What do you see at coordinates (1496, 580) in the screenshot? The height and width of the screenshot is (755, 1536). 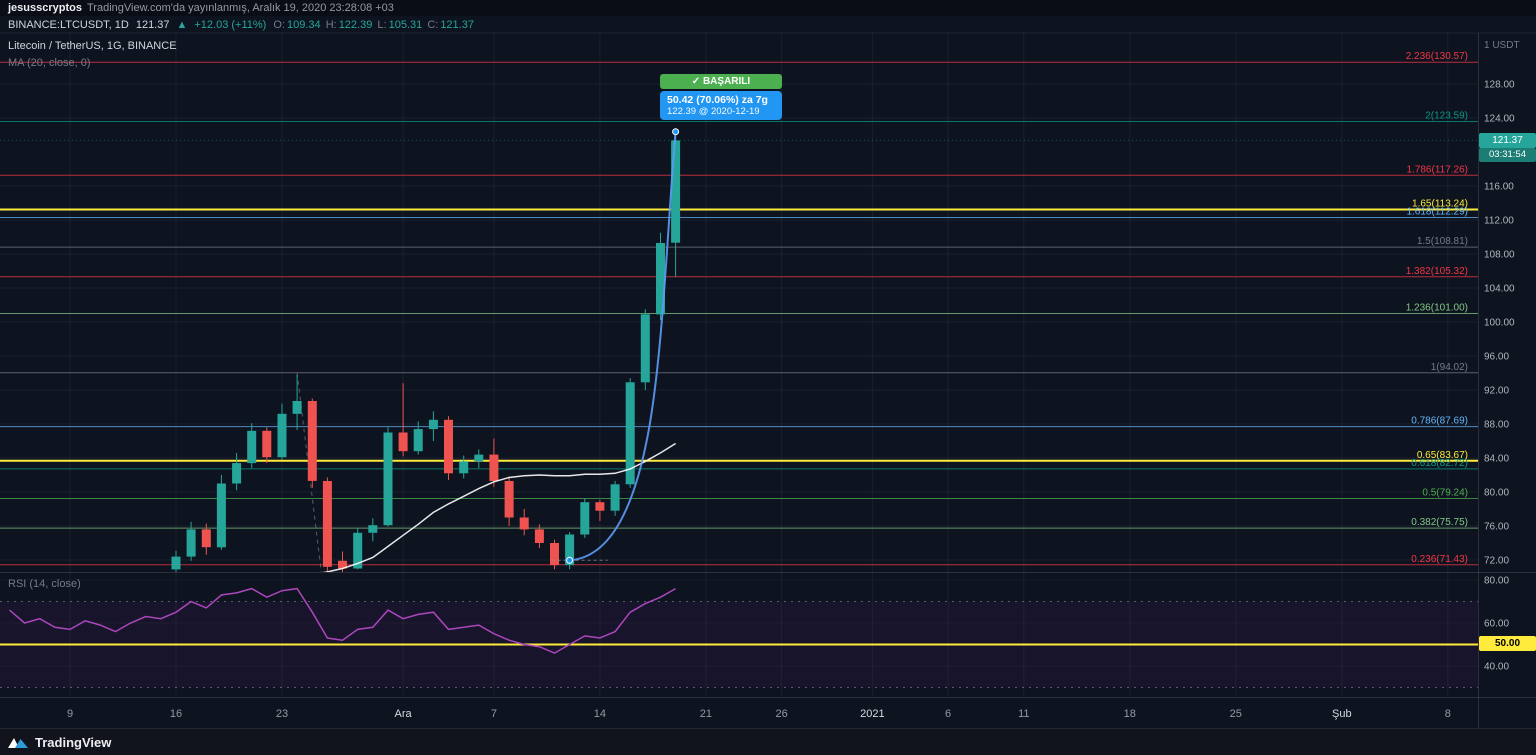 I see `rsi-tick: 80.00` at bounding box center [1496, 580].